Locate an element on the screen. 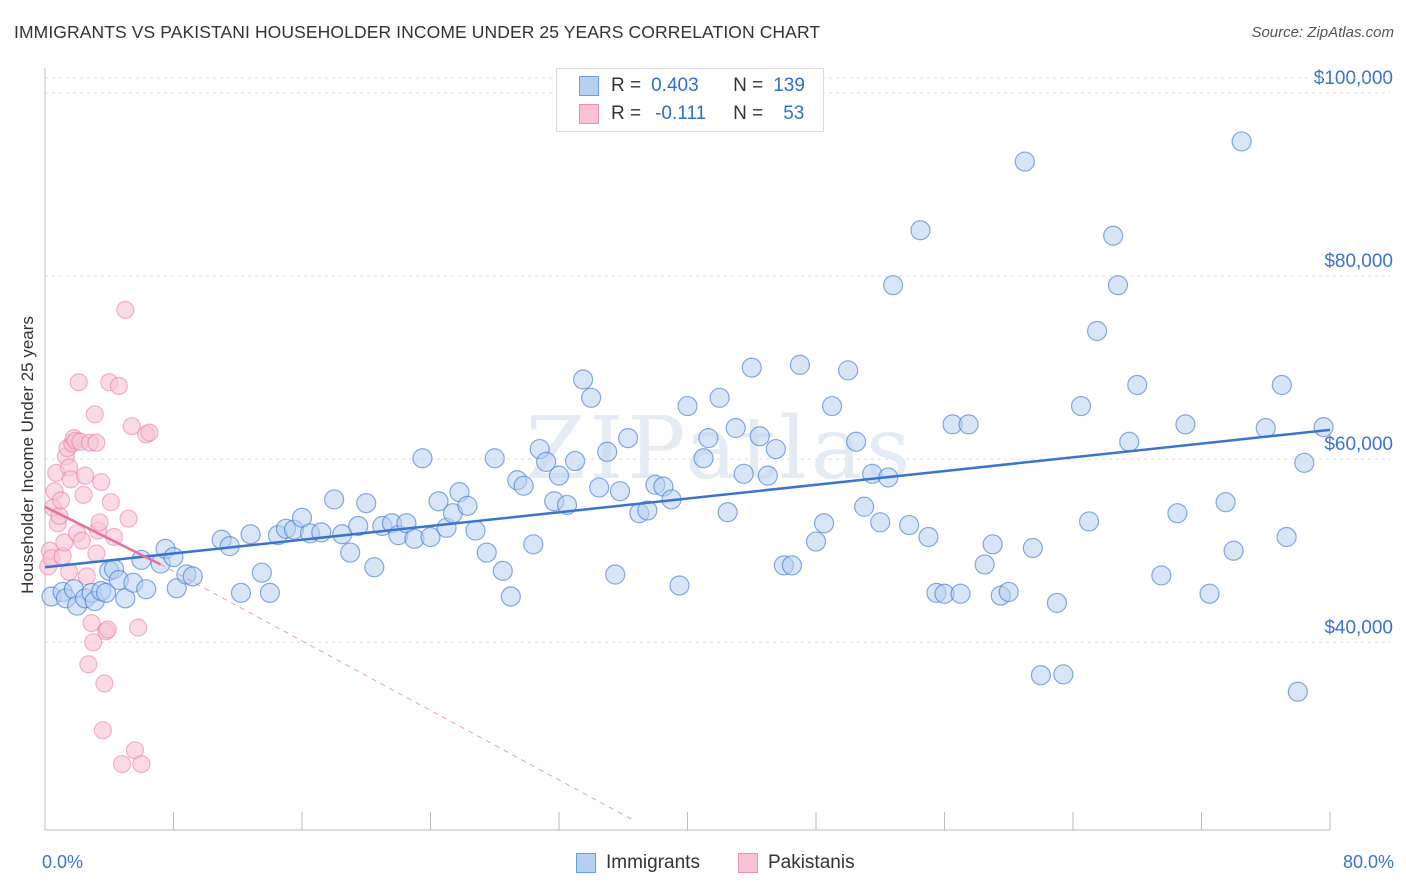 This screenshot has width=1406, height=892. correlation-legend: R = 0.403 N = 139 R = -0.111 N = 53 is located at coordinates (690, 100).